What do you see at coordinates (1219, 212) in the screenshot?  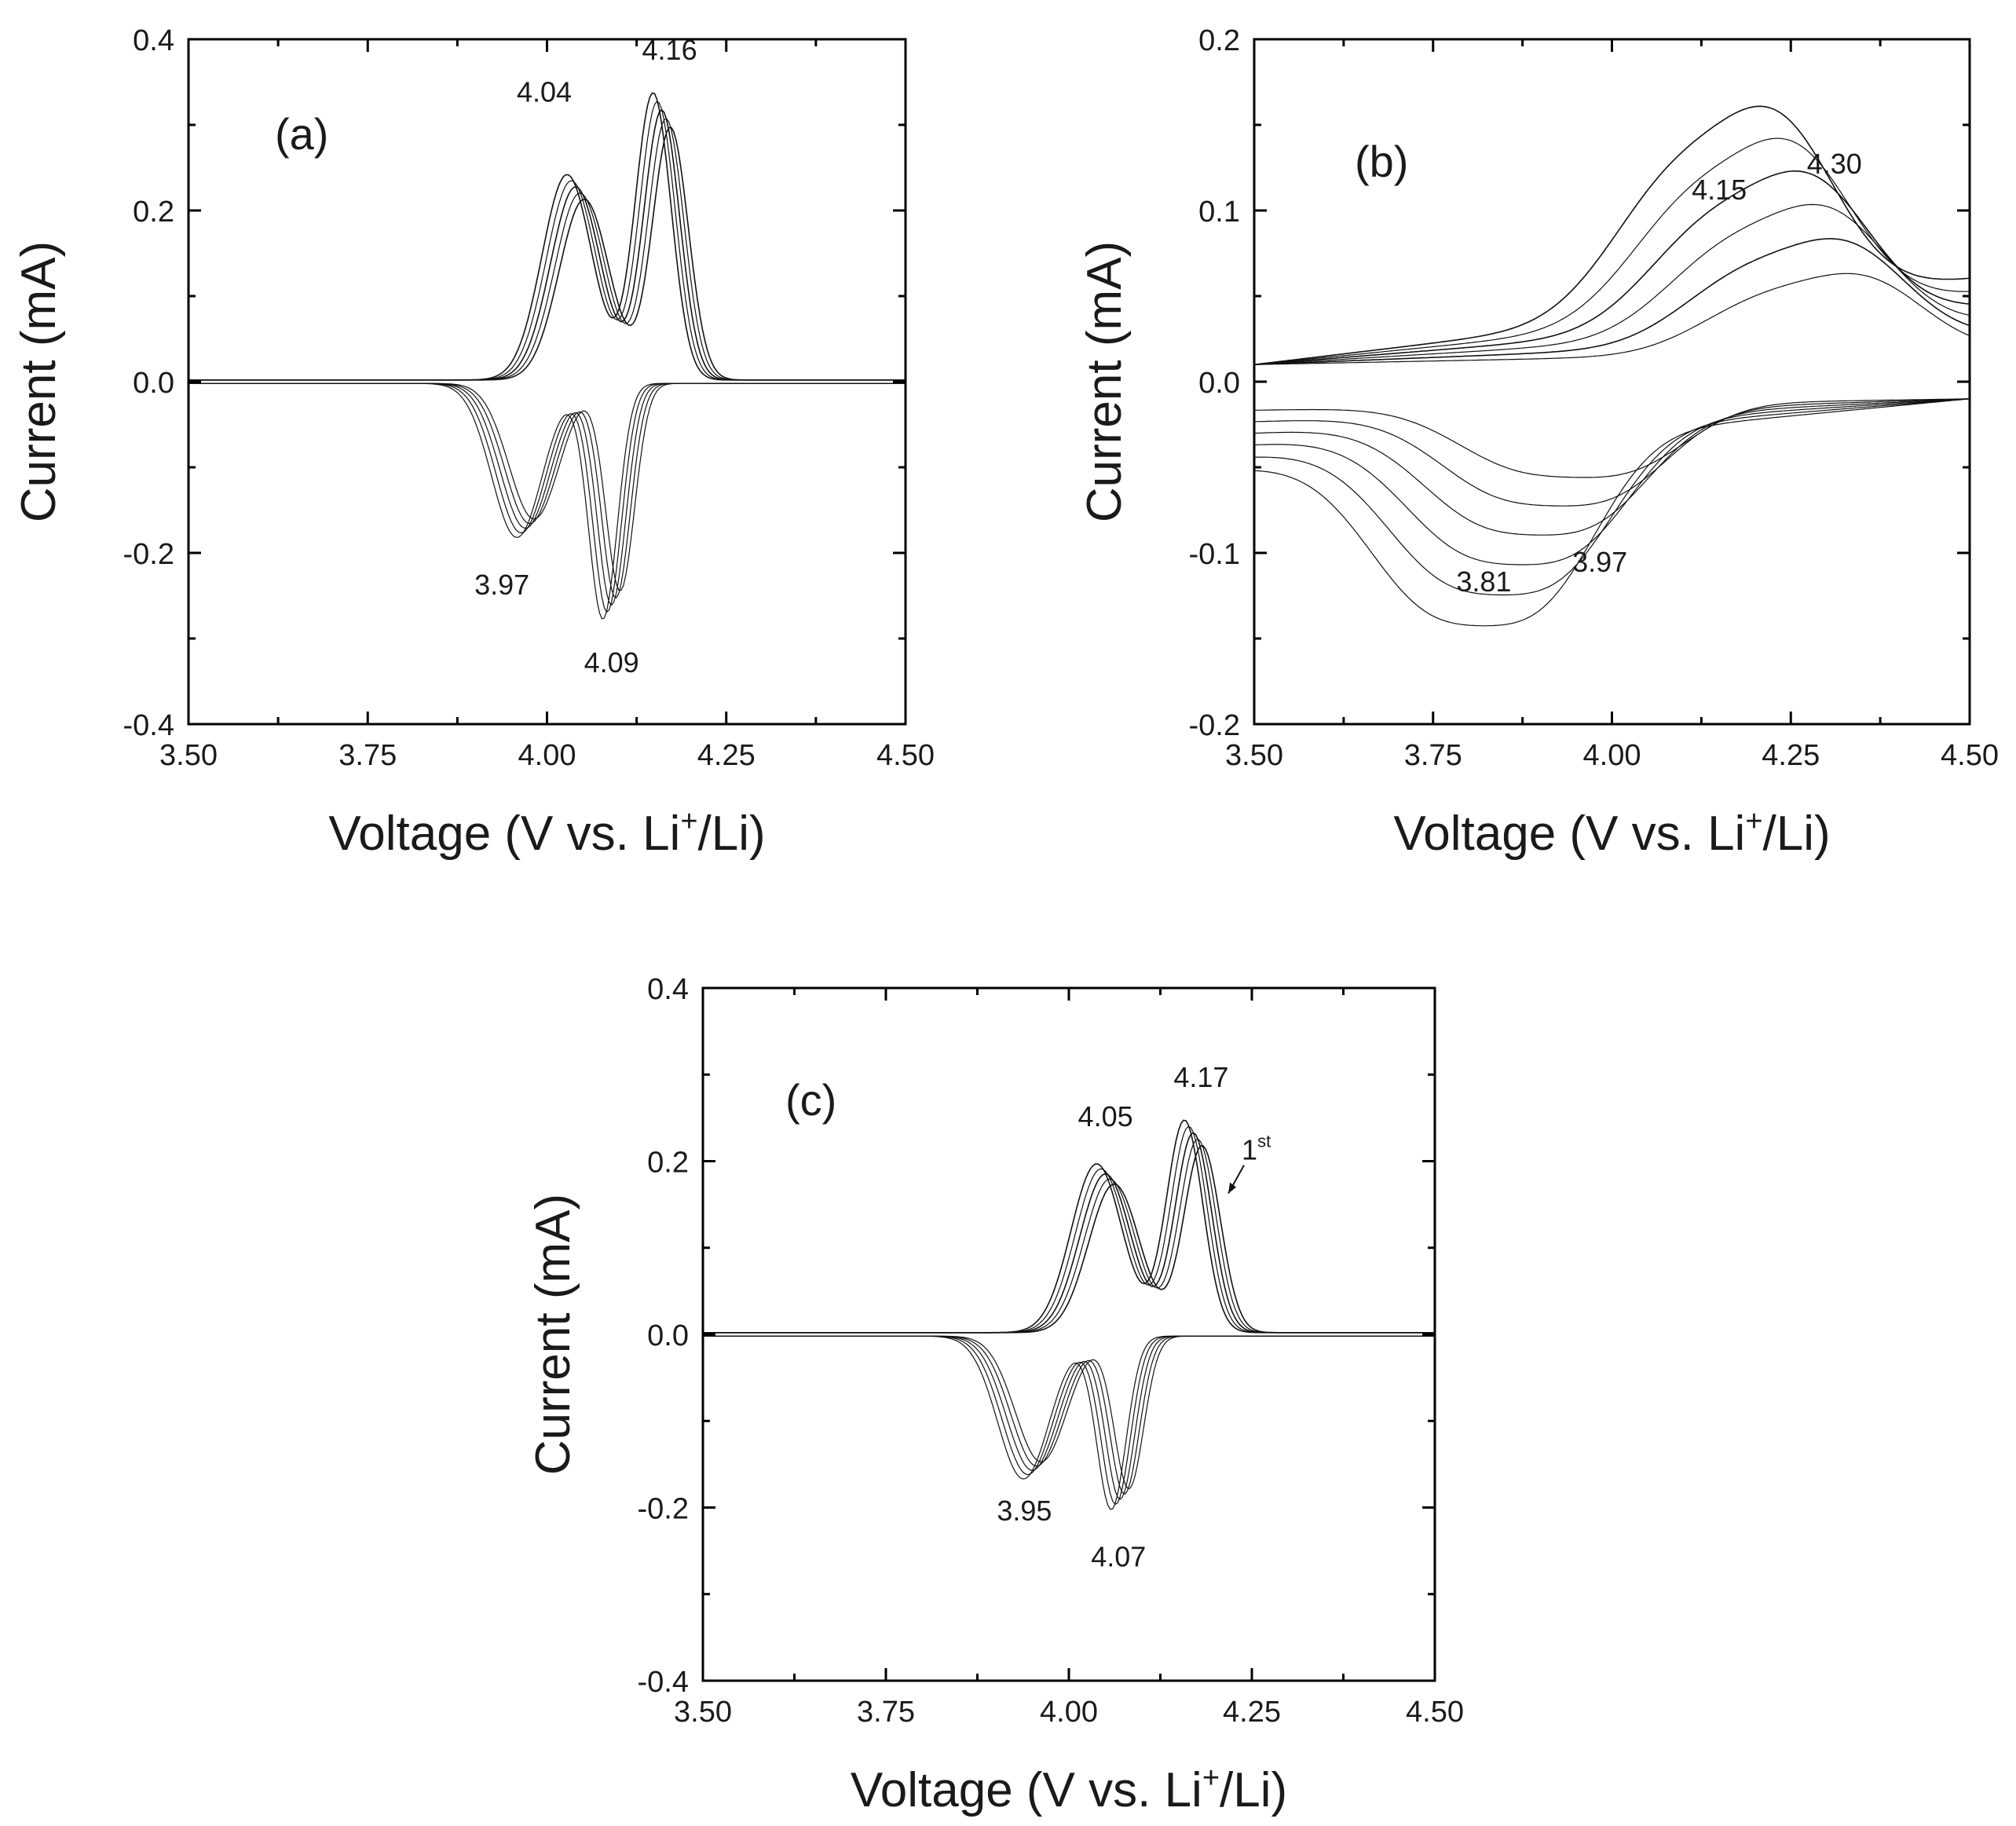 I see `y-tick-label: 0.1` at bounding box center [1219, 212].